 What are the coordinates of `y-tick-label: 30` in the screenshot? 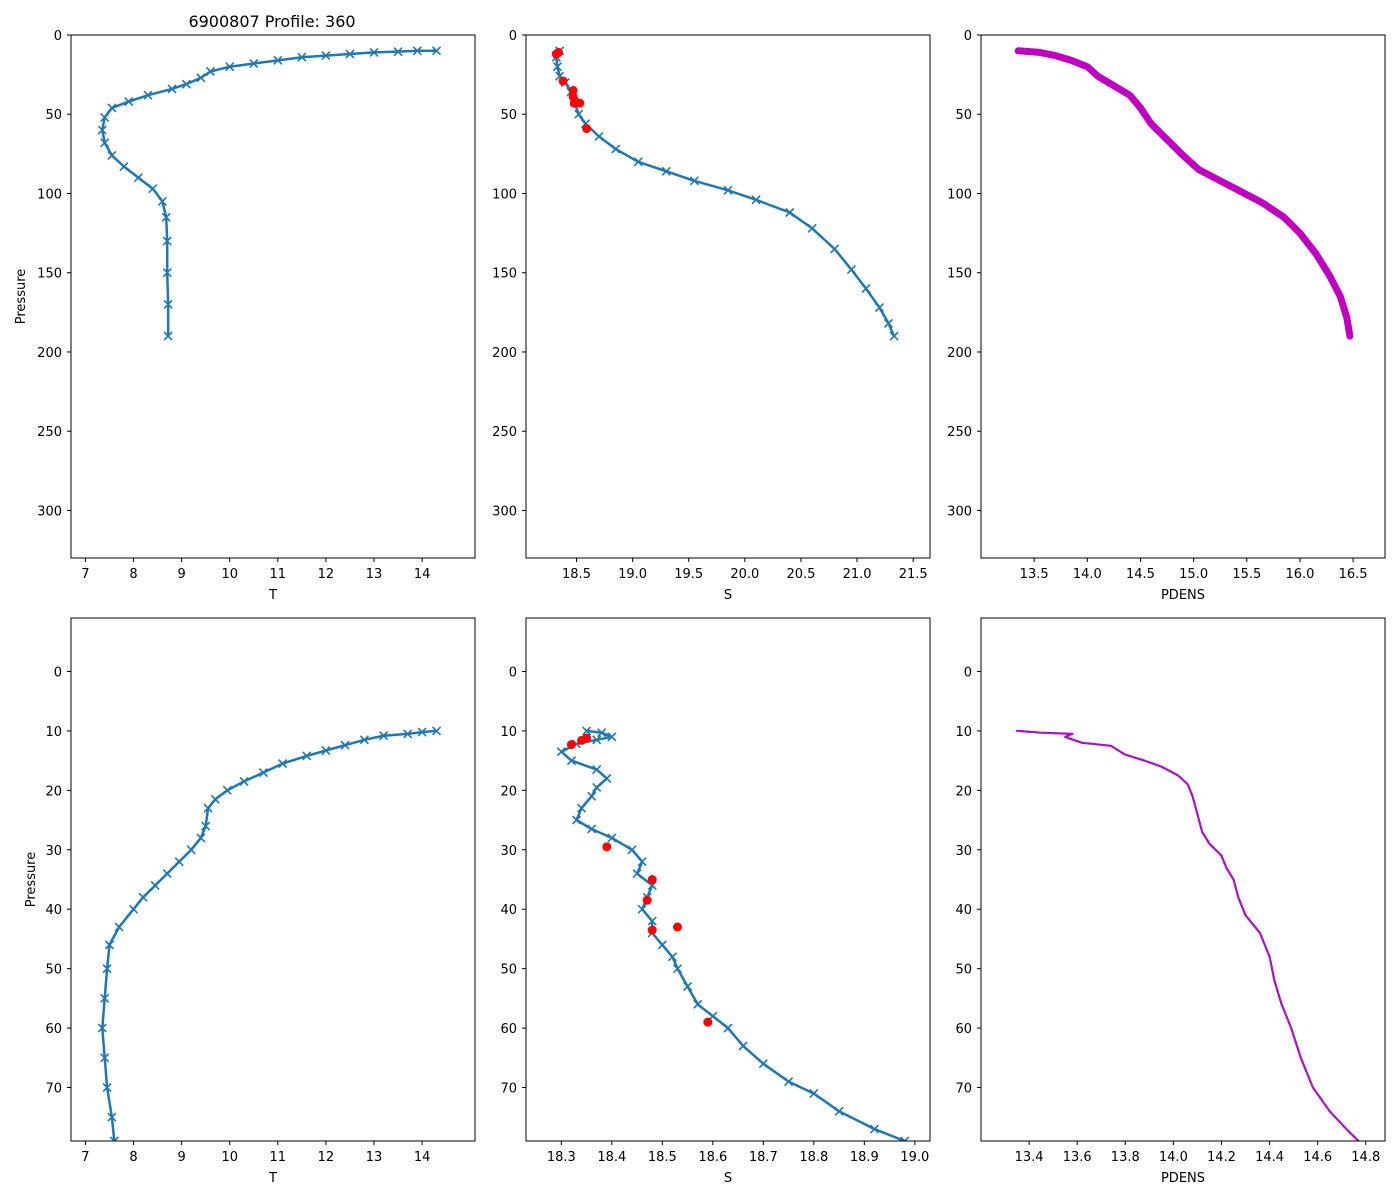 It's located at (53, 851).